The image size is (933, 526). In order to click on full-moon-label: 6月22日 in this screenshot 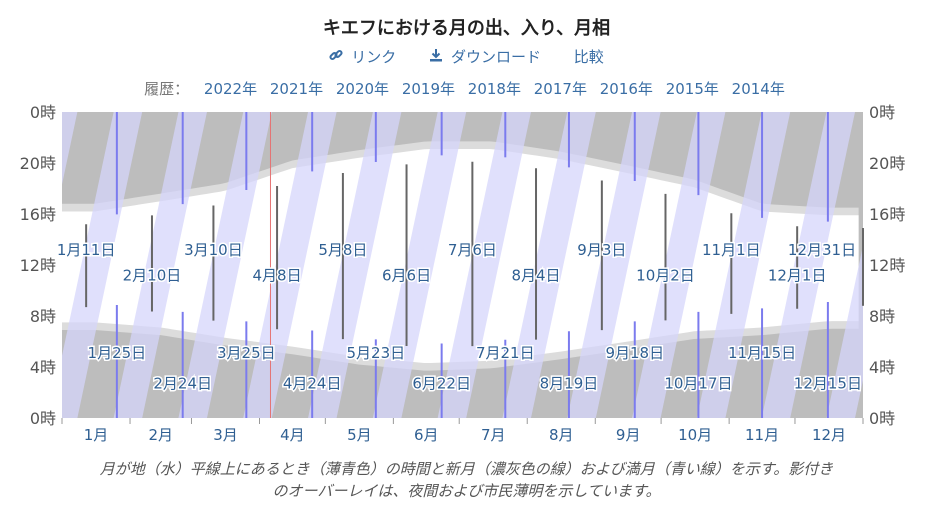, I will do `click(441, 384)`.